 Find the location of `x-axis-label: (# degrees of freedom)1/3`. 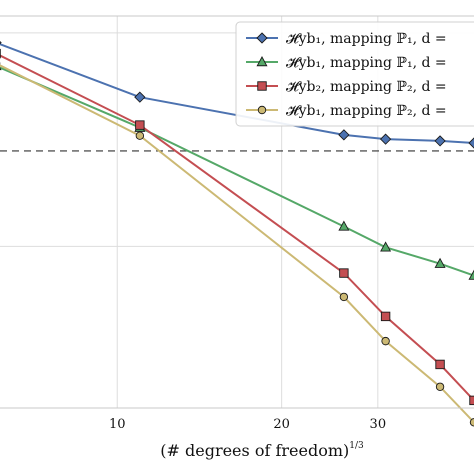

x-axis-label: (# degrees of freedom)1/3 is located at coordinates (262, 450).